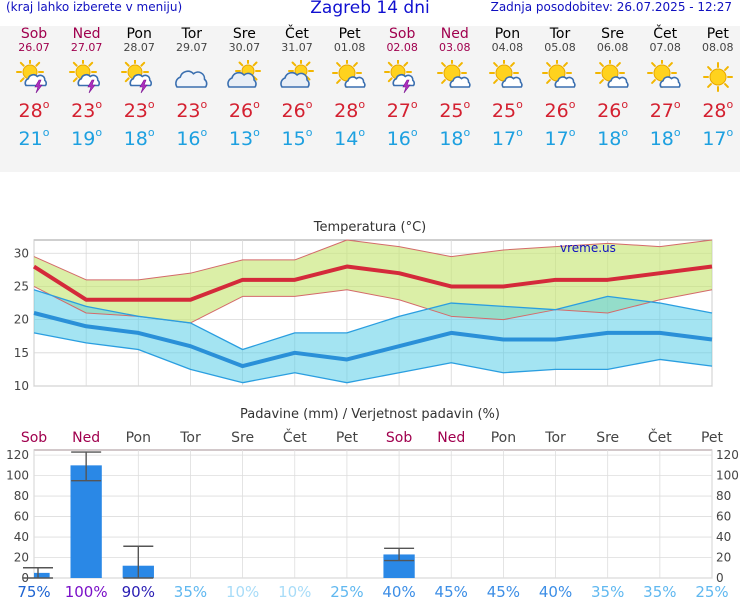 This screenshot has width=740, height=600. Describe the element at coordinates (139, 47) in the screenshot. I see `day-date: 28.07` at that location.